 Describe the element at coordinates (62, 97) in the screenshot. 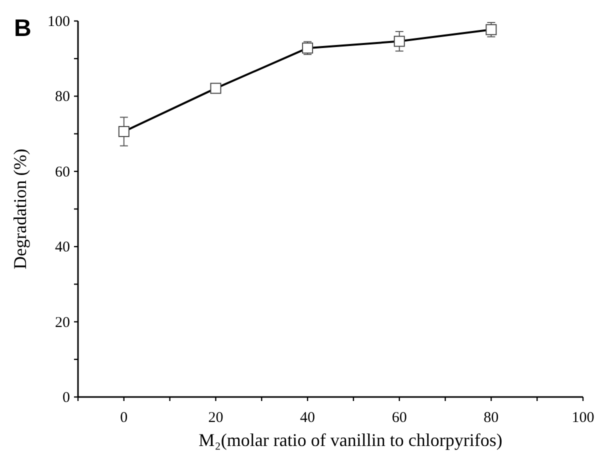

I see `y-tick-label: 80` at that location.